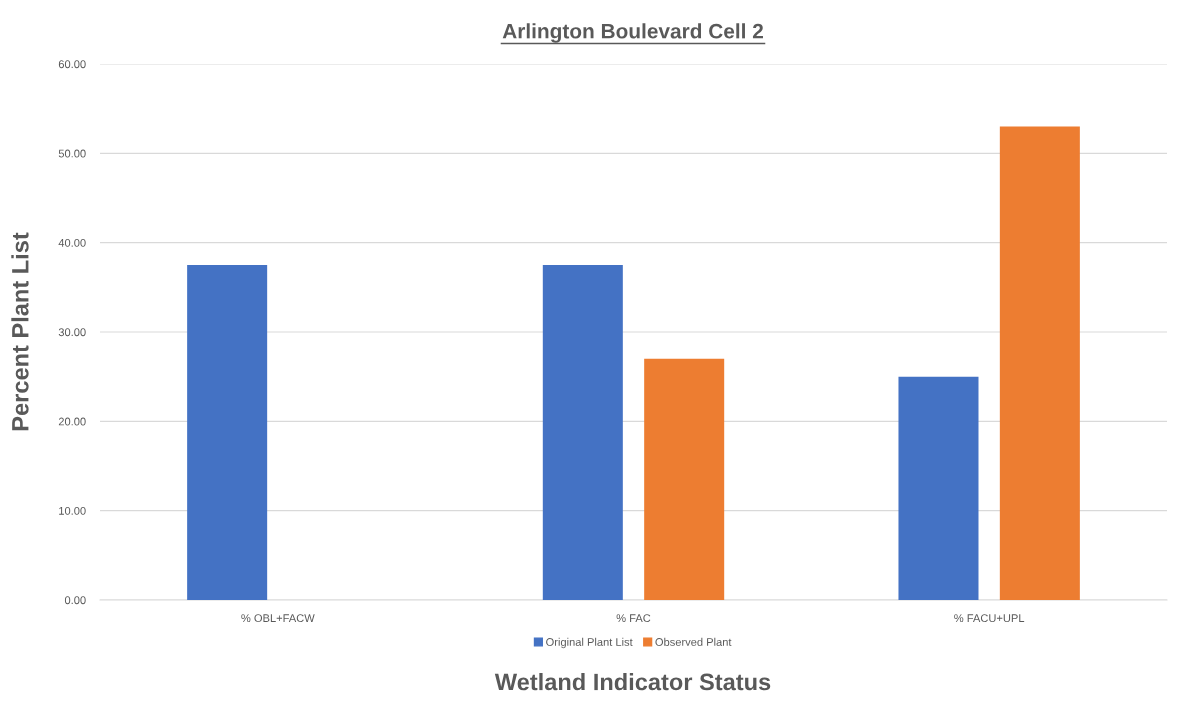 The image size is (1177, 704). I want to click on x-axis-title: Wetland Indicator Status, so click(632, 681).